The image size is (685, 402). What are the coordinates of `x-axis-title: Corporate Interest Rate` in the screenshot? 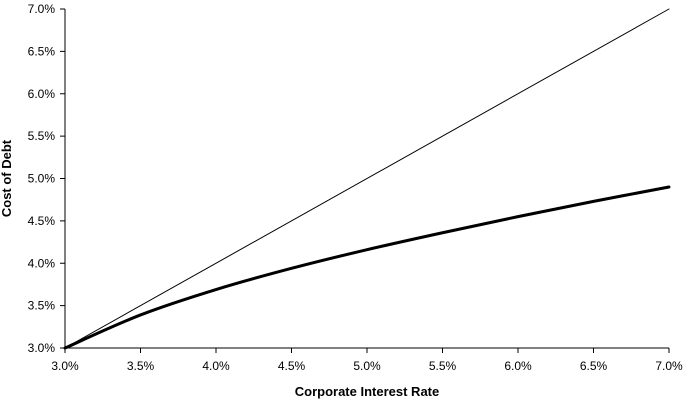 It's located at (367, 391).